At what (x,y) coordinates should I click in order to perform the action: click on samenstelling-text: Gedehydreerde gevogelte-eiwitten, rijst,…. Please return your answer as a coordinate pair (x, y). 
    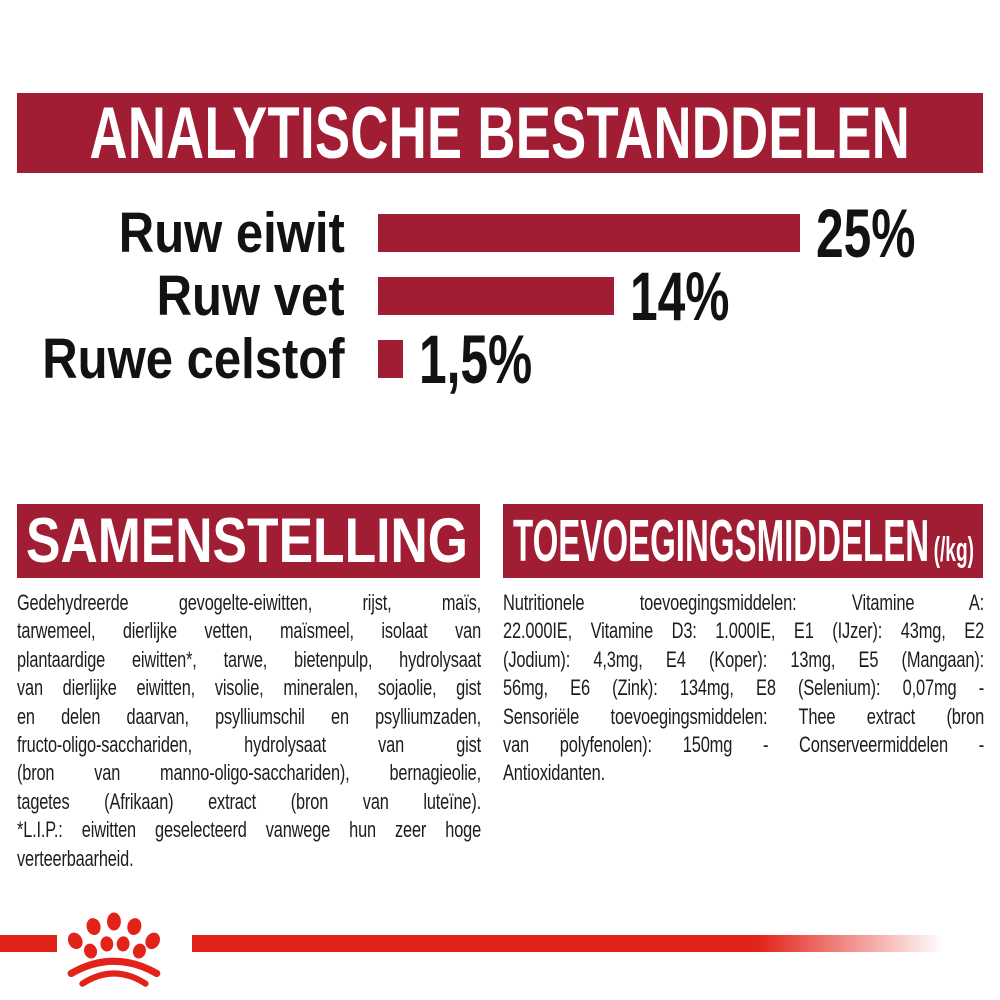
    Looking at the image, I should click on (249, 731).